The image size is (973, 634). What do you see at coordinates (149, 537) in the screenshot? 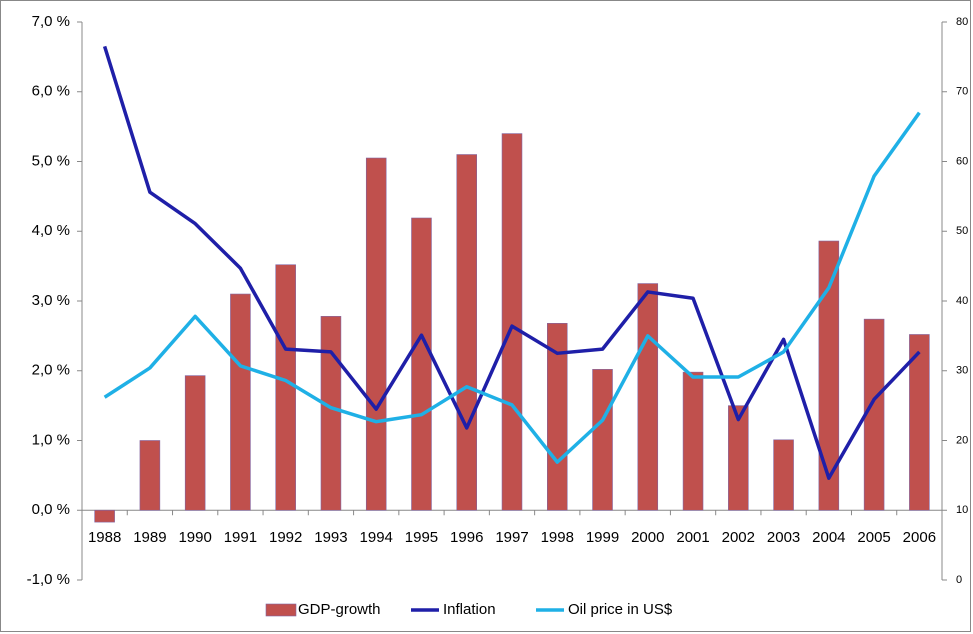
I see `x-tick-label: 1989` at bounding box center [149, 537].